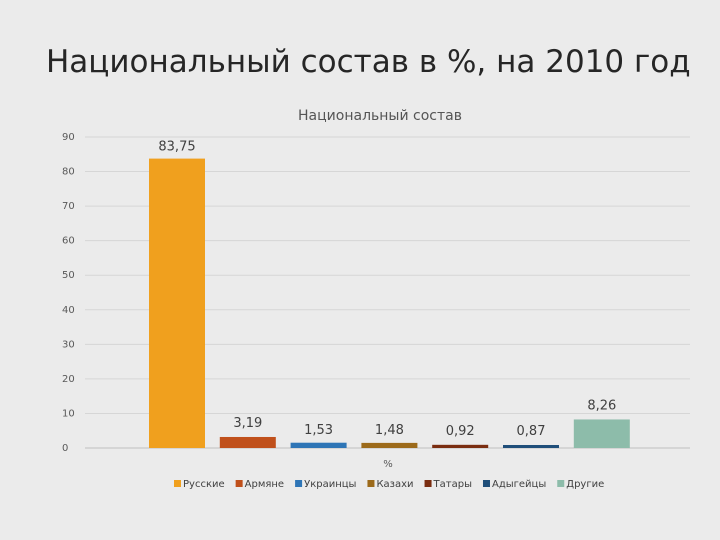 This screenshot has width=720, height=540. Describe the element at coordinates (389, 430) in the screenshot. I see `data-label: 1,48` at that location.